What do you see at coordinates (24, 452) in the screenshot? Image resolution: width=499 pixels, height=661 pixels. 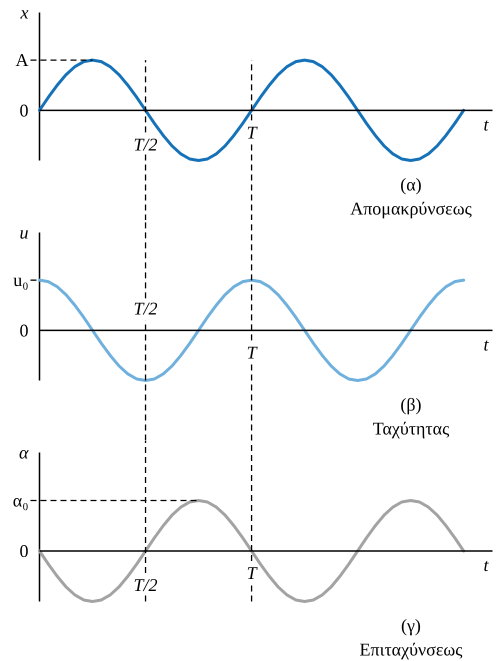 I see `y-axis-title: α` at bounding box center [24, 452].